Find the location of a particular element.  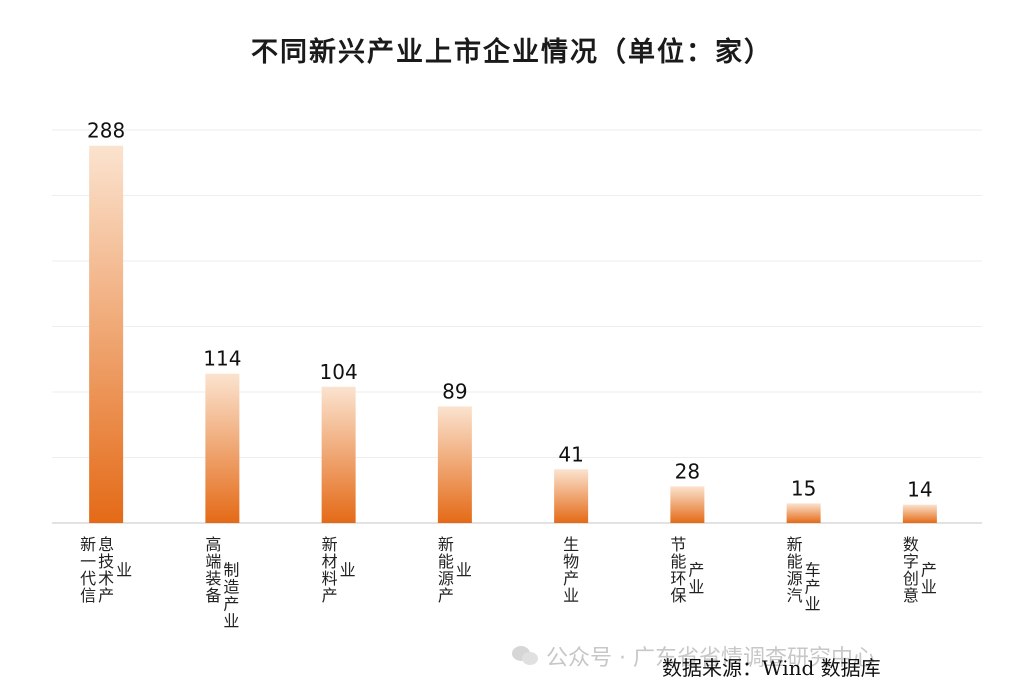

category-char: 数 is located at coordinates (911, 544).